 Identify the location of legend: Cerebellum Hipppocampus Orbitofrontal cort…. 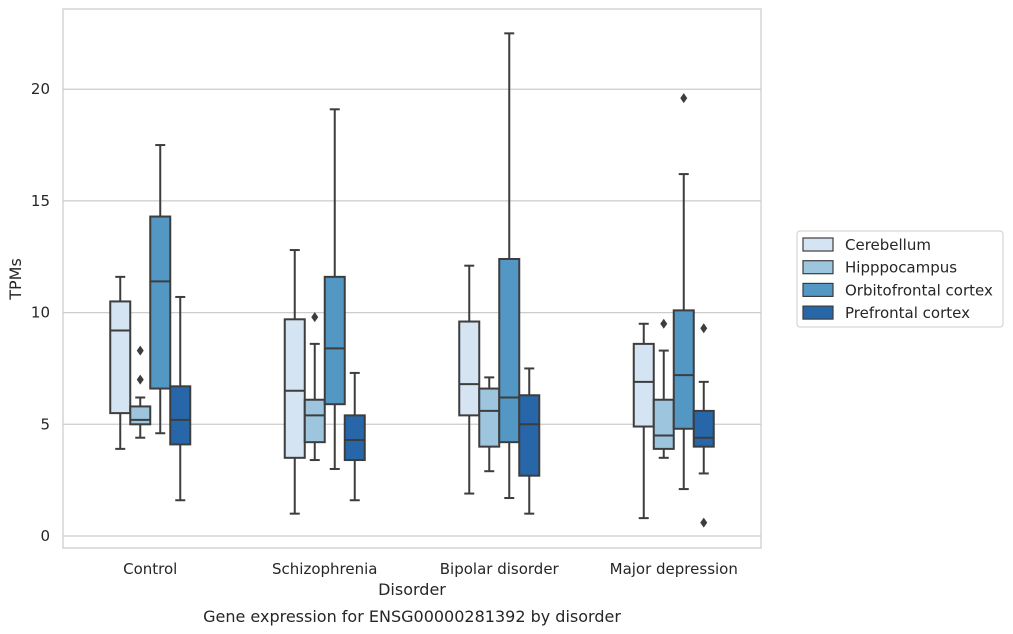
(900, 279).